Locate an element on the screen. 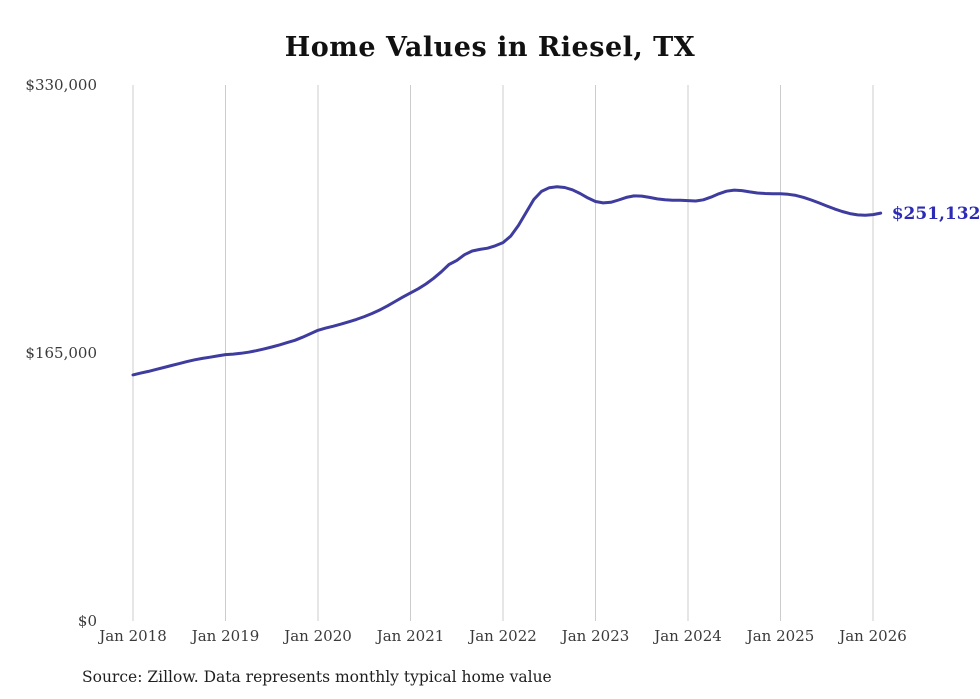 Image resolution: width=980 pixels, height=699 pixels. x-axis-tick-label: Jan 2018 is located at coordinates (132, 636).